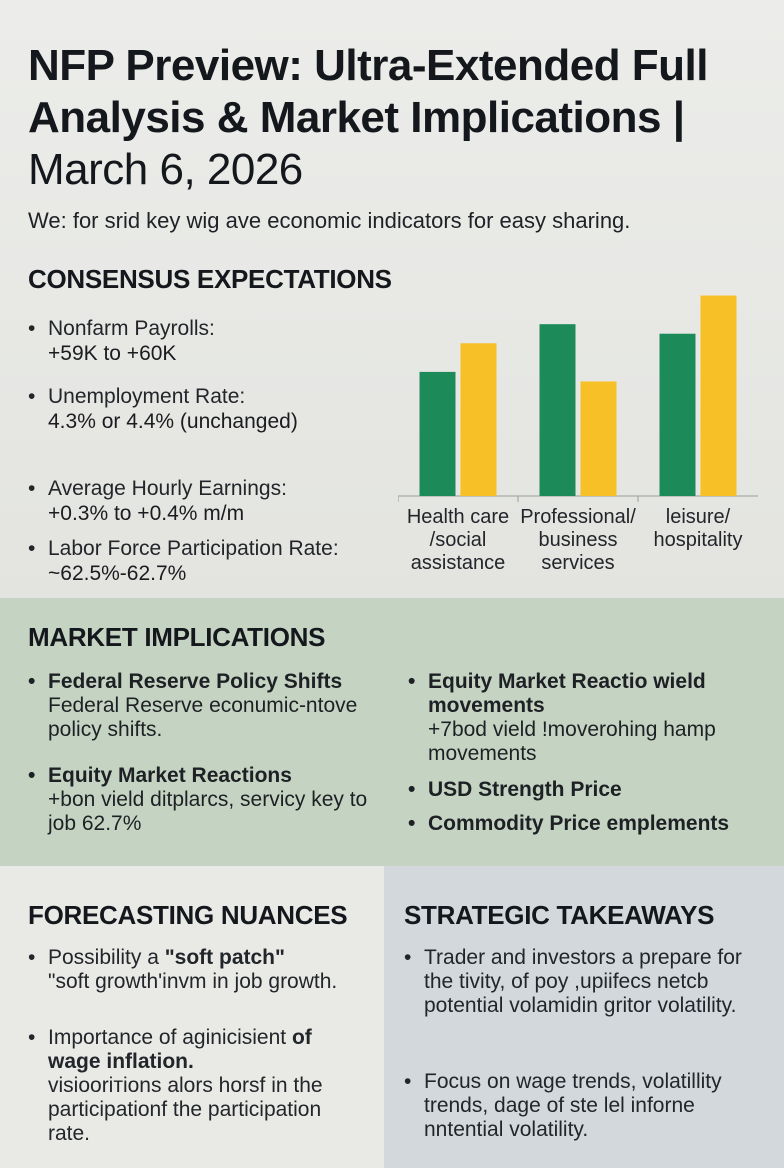 This screenshot has height=1168, width=784. I want to click on forecast-text-pre: Importance of aginicisient, so click(170, 1037).